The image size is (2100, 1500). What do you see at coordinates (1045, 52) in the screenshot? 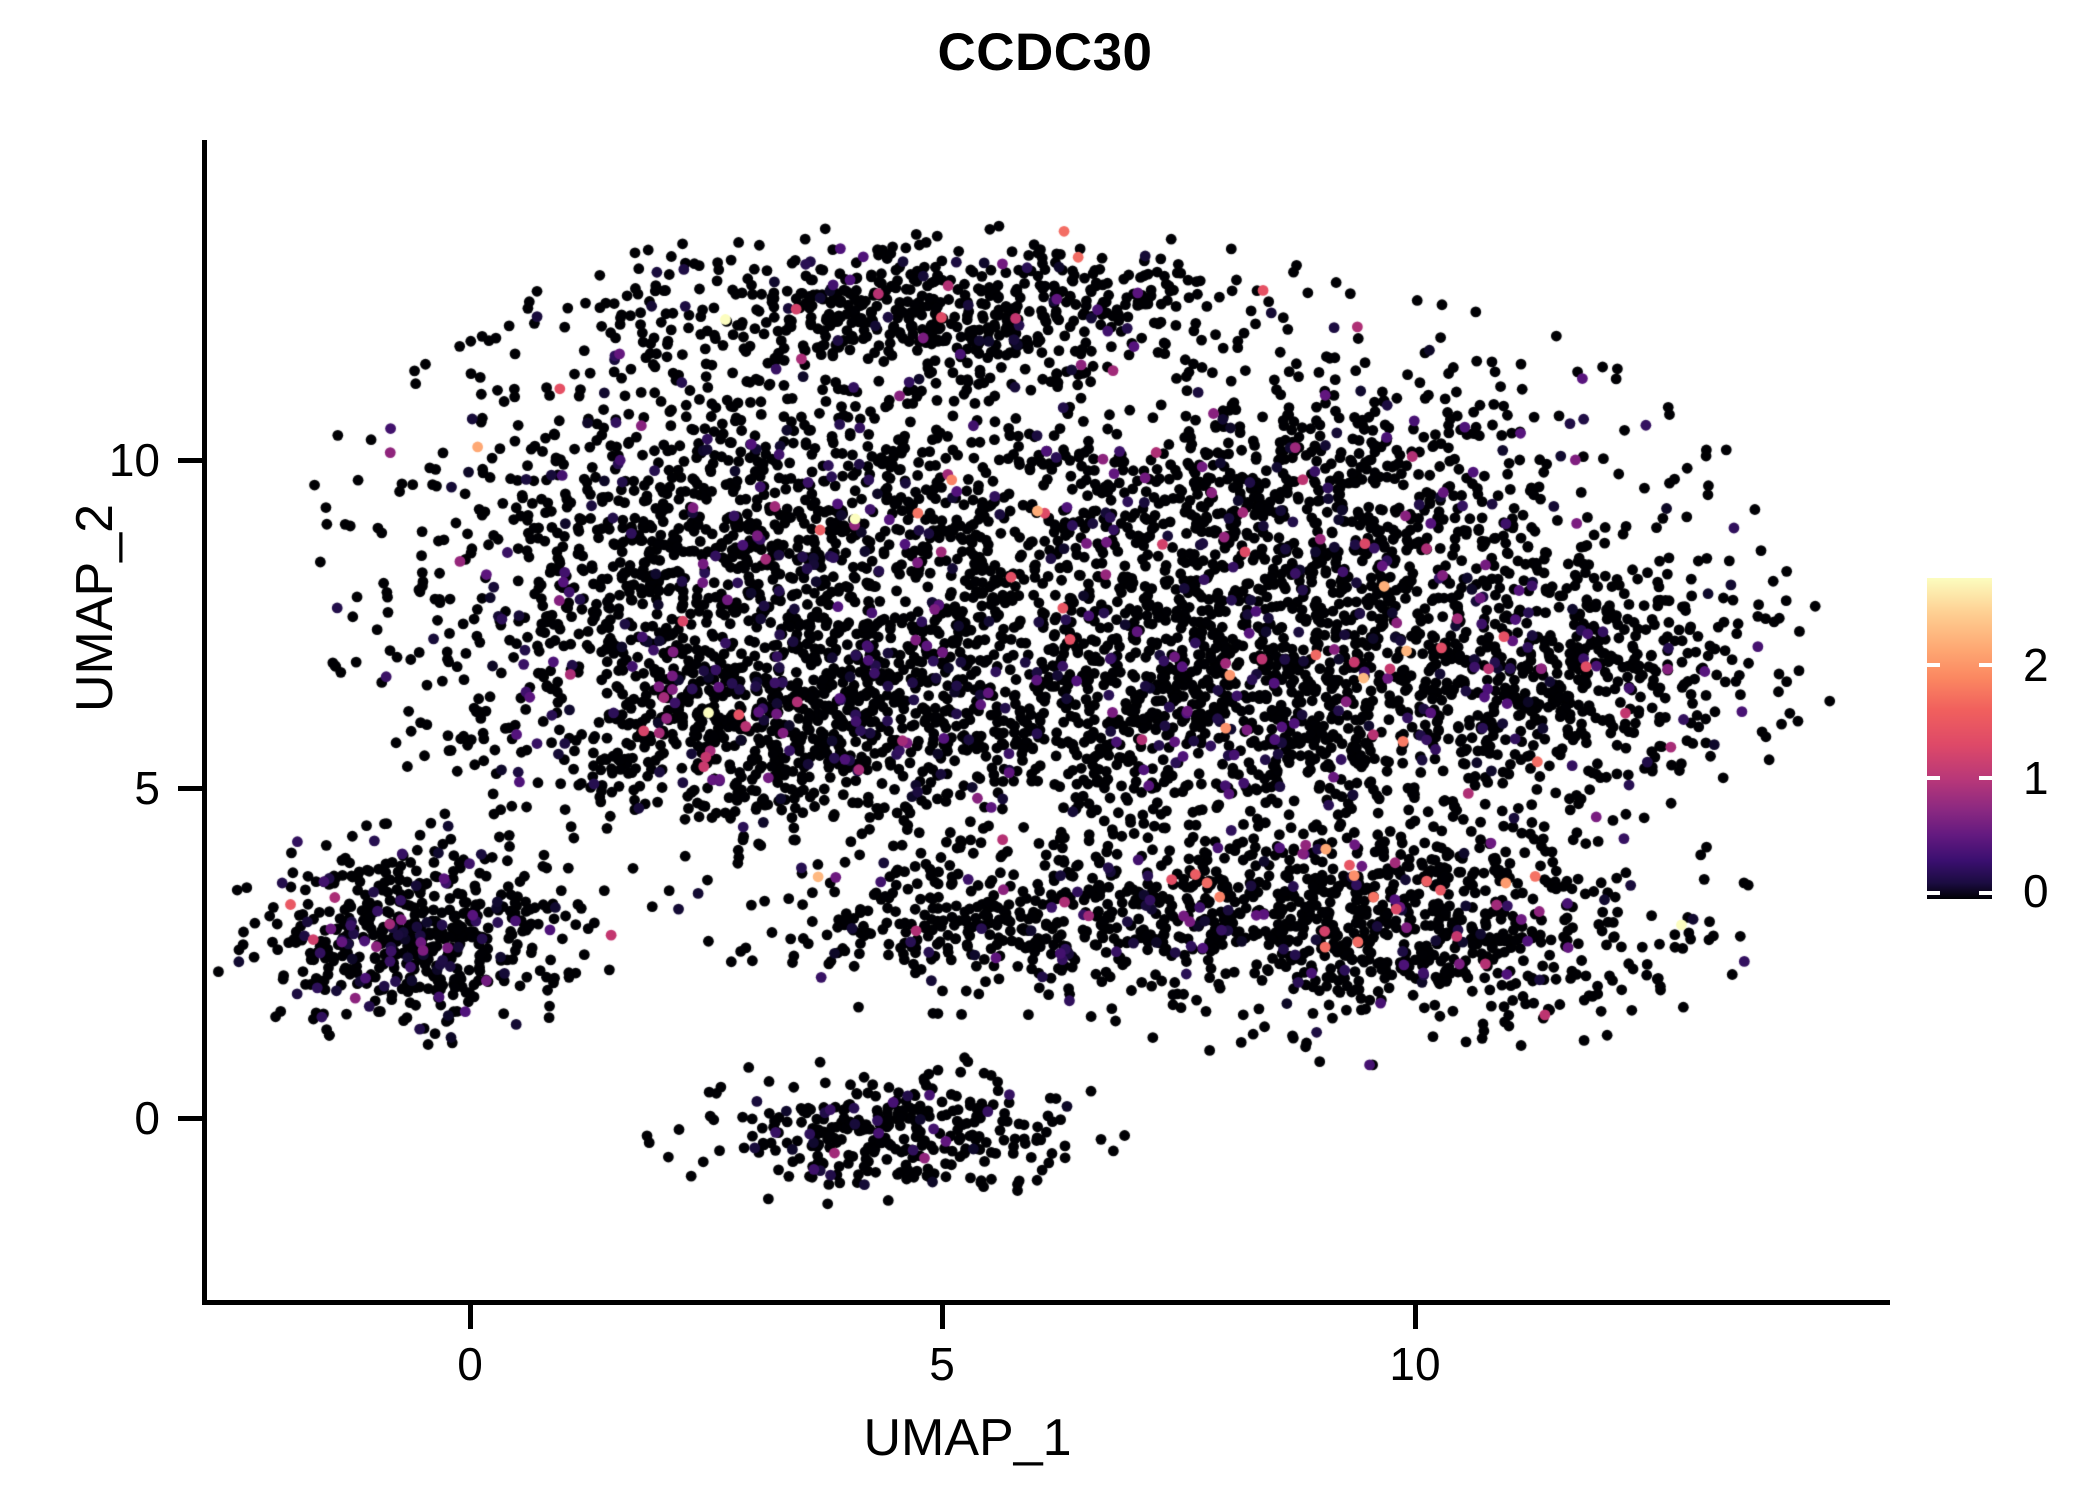
I see `page-title: CCDC30` at bounding box center [1045, 52].